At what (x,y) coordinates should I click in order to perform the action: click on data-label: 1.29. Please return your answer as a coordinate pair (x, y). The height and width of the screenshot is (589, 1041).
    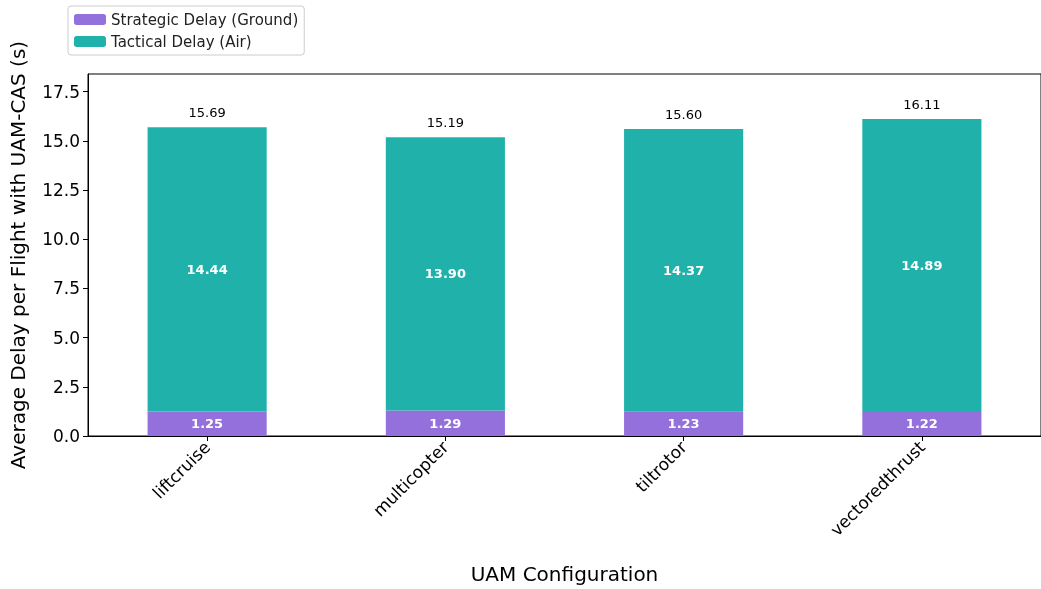
    Looking at the image, I should click on (445, 423).